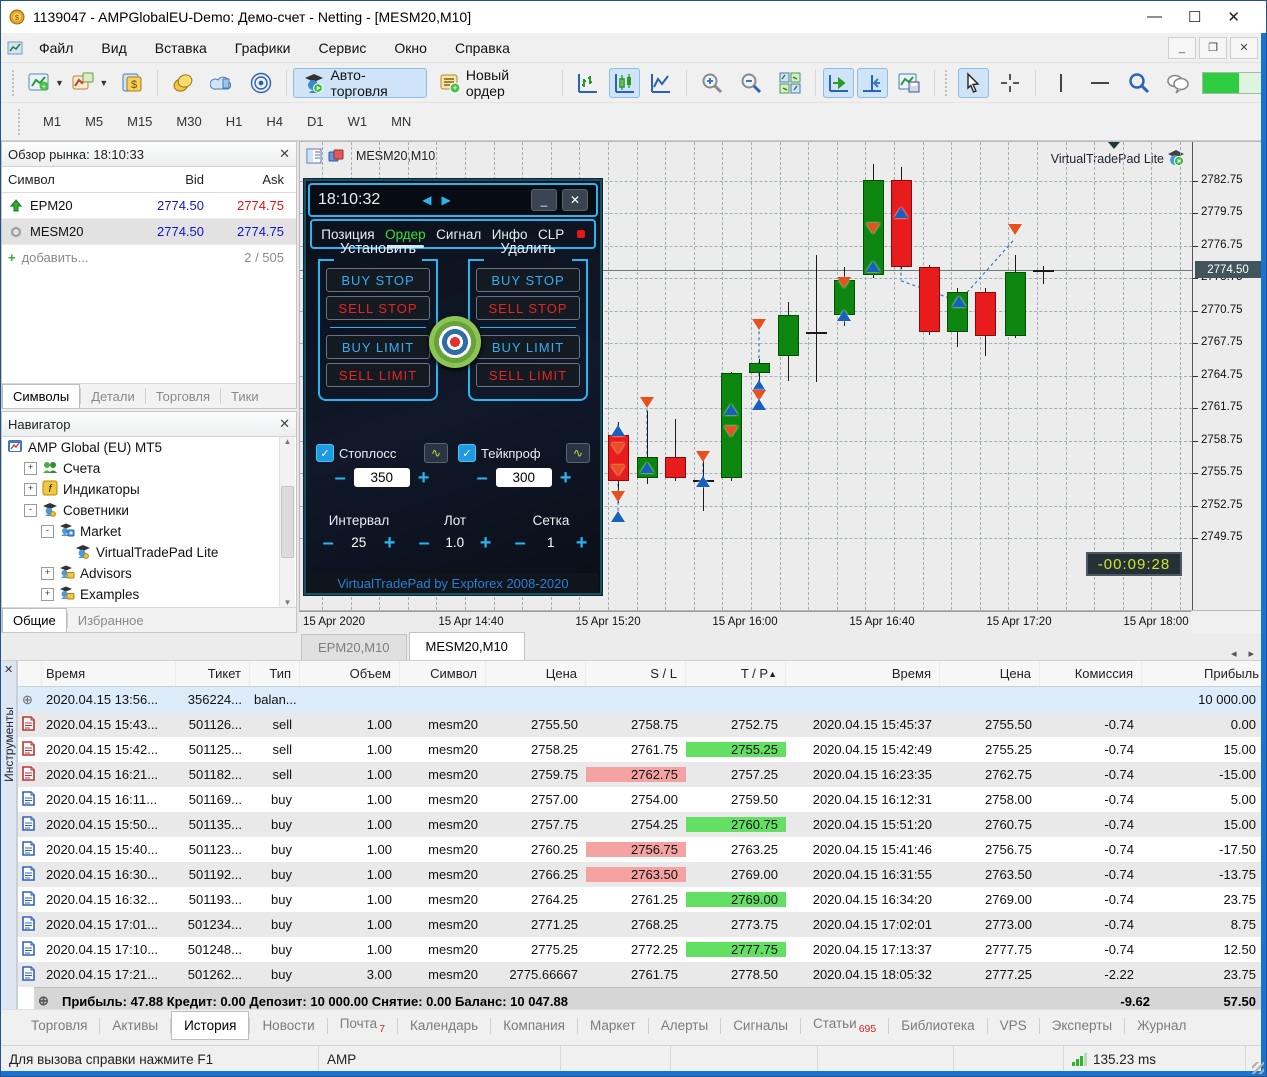 This screenshot has height=1077, width=1267. Describe the element at coordinates (314, 156) in the screenshot. I see `depth-of-market-icon` at that location.